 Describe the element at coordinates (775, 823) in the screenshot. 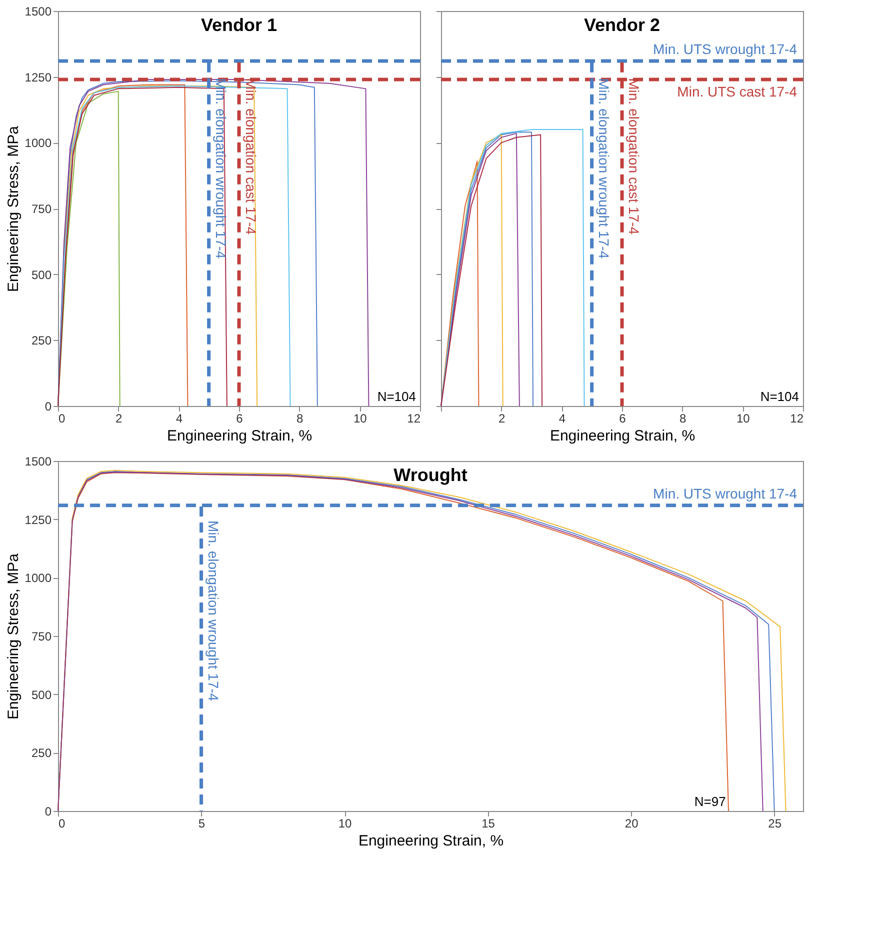

I see `x-tick-label: 25` at that location.